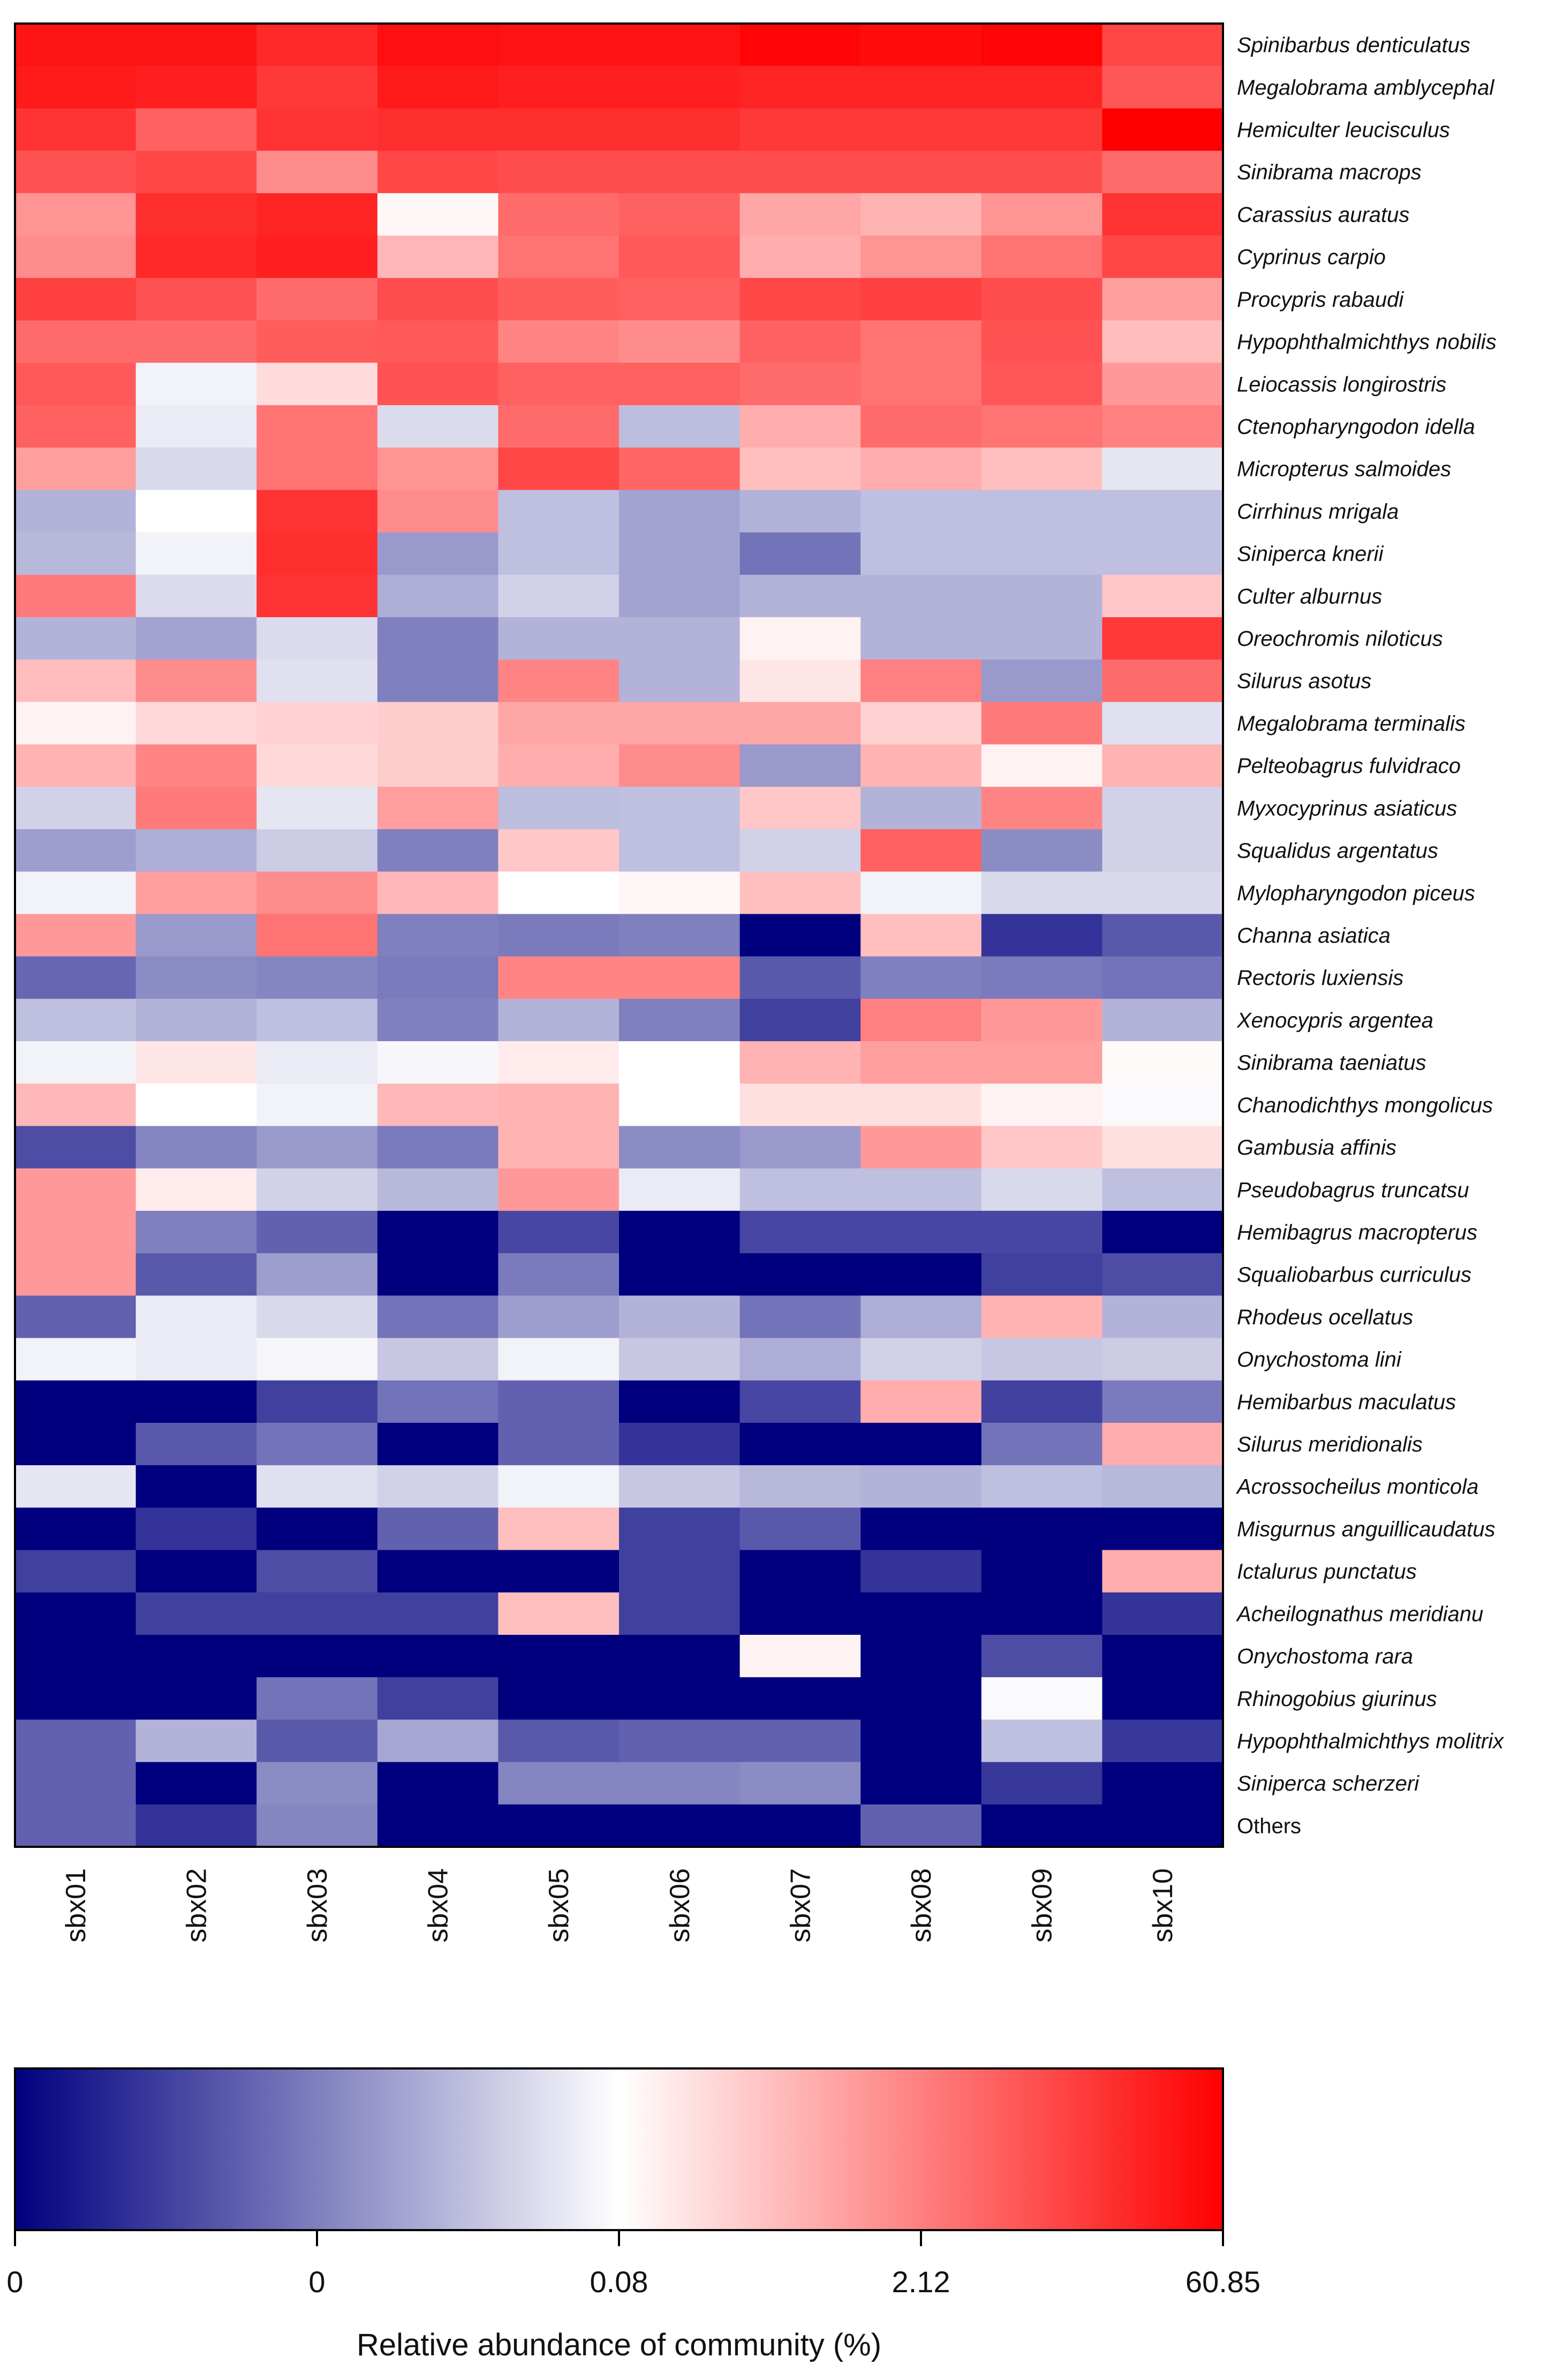 This screenshot has height=2380, width=1548. I want to click on species-label: Micropterus salmoides, so click(1344, 469).